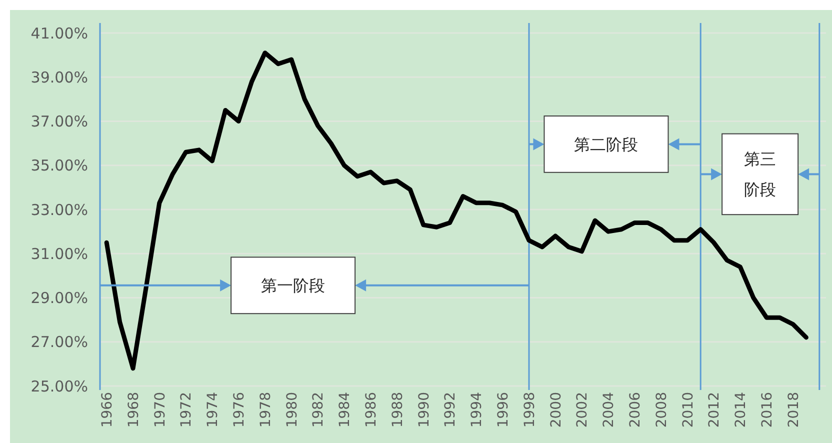 The width and height of the screenshot is (832, 443). What do you see at coordinates (741, 410) in the screenshot?
I see `x-tick-label: 2014` at bounding box center [741, 410].